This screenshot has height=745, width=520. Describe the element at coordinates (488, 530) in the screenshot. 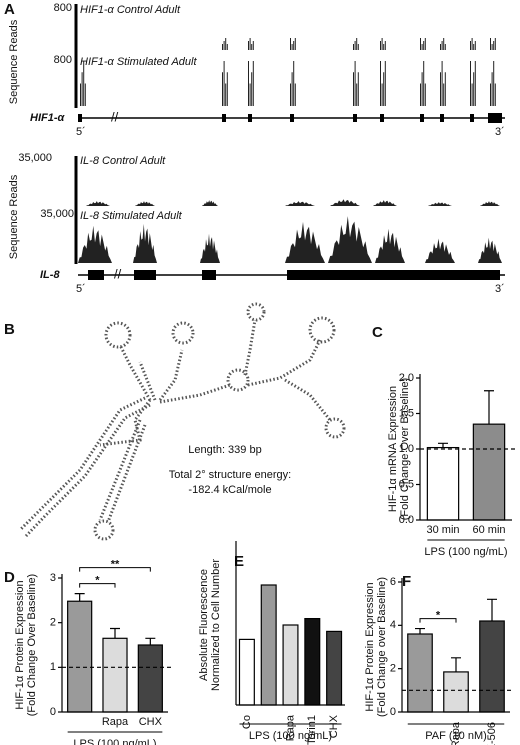

I see `x-tick-label: 60 min` at that location.